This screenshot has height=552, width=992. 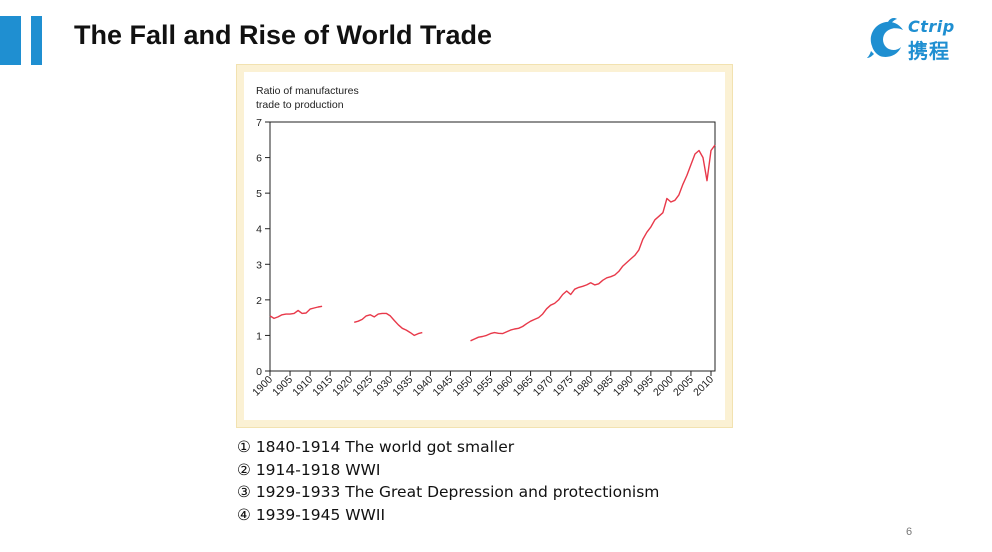 I want to click on x-tick-label: 1980, so click(x=583, y=386).